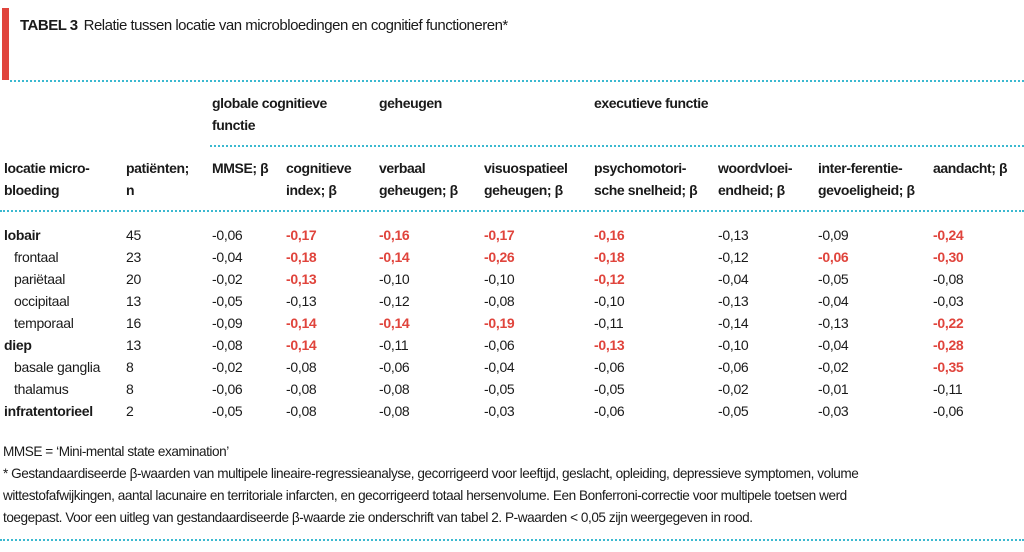  I want to click on column-header: patiënten; n, so click(157, 179).